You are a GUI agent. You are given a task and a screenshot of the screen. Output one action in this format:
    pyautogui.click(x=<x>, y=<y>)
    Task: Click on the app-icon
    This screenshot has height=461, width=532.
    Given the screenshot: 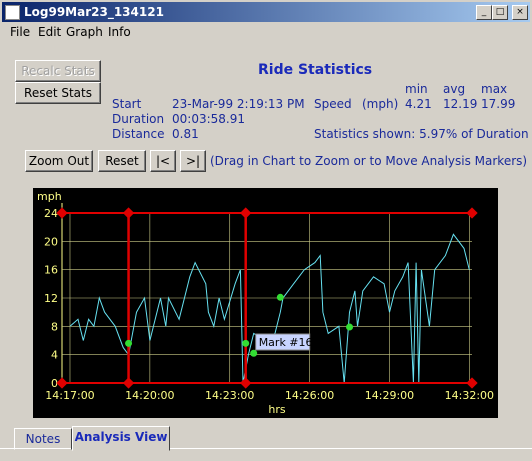 What is the action you would take?
    pyautogui.click(x=12, y=12)
    